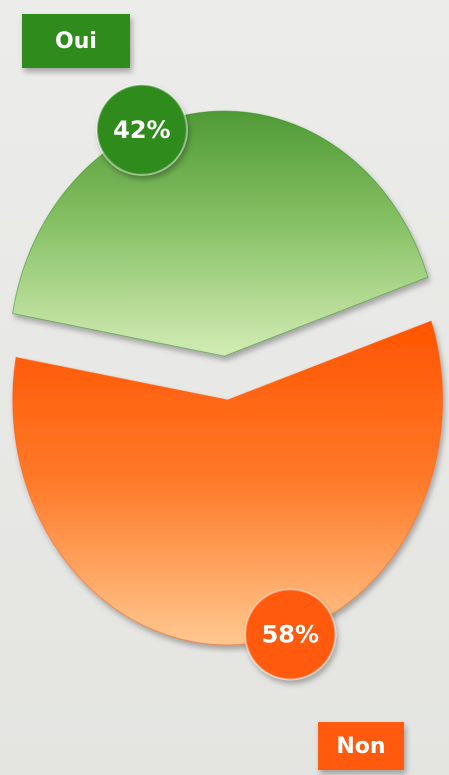 Image resolution: width=449 pixels, height=775 pixels. I want to click on legend-label: Oui, so click(76, 41).